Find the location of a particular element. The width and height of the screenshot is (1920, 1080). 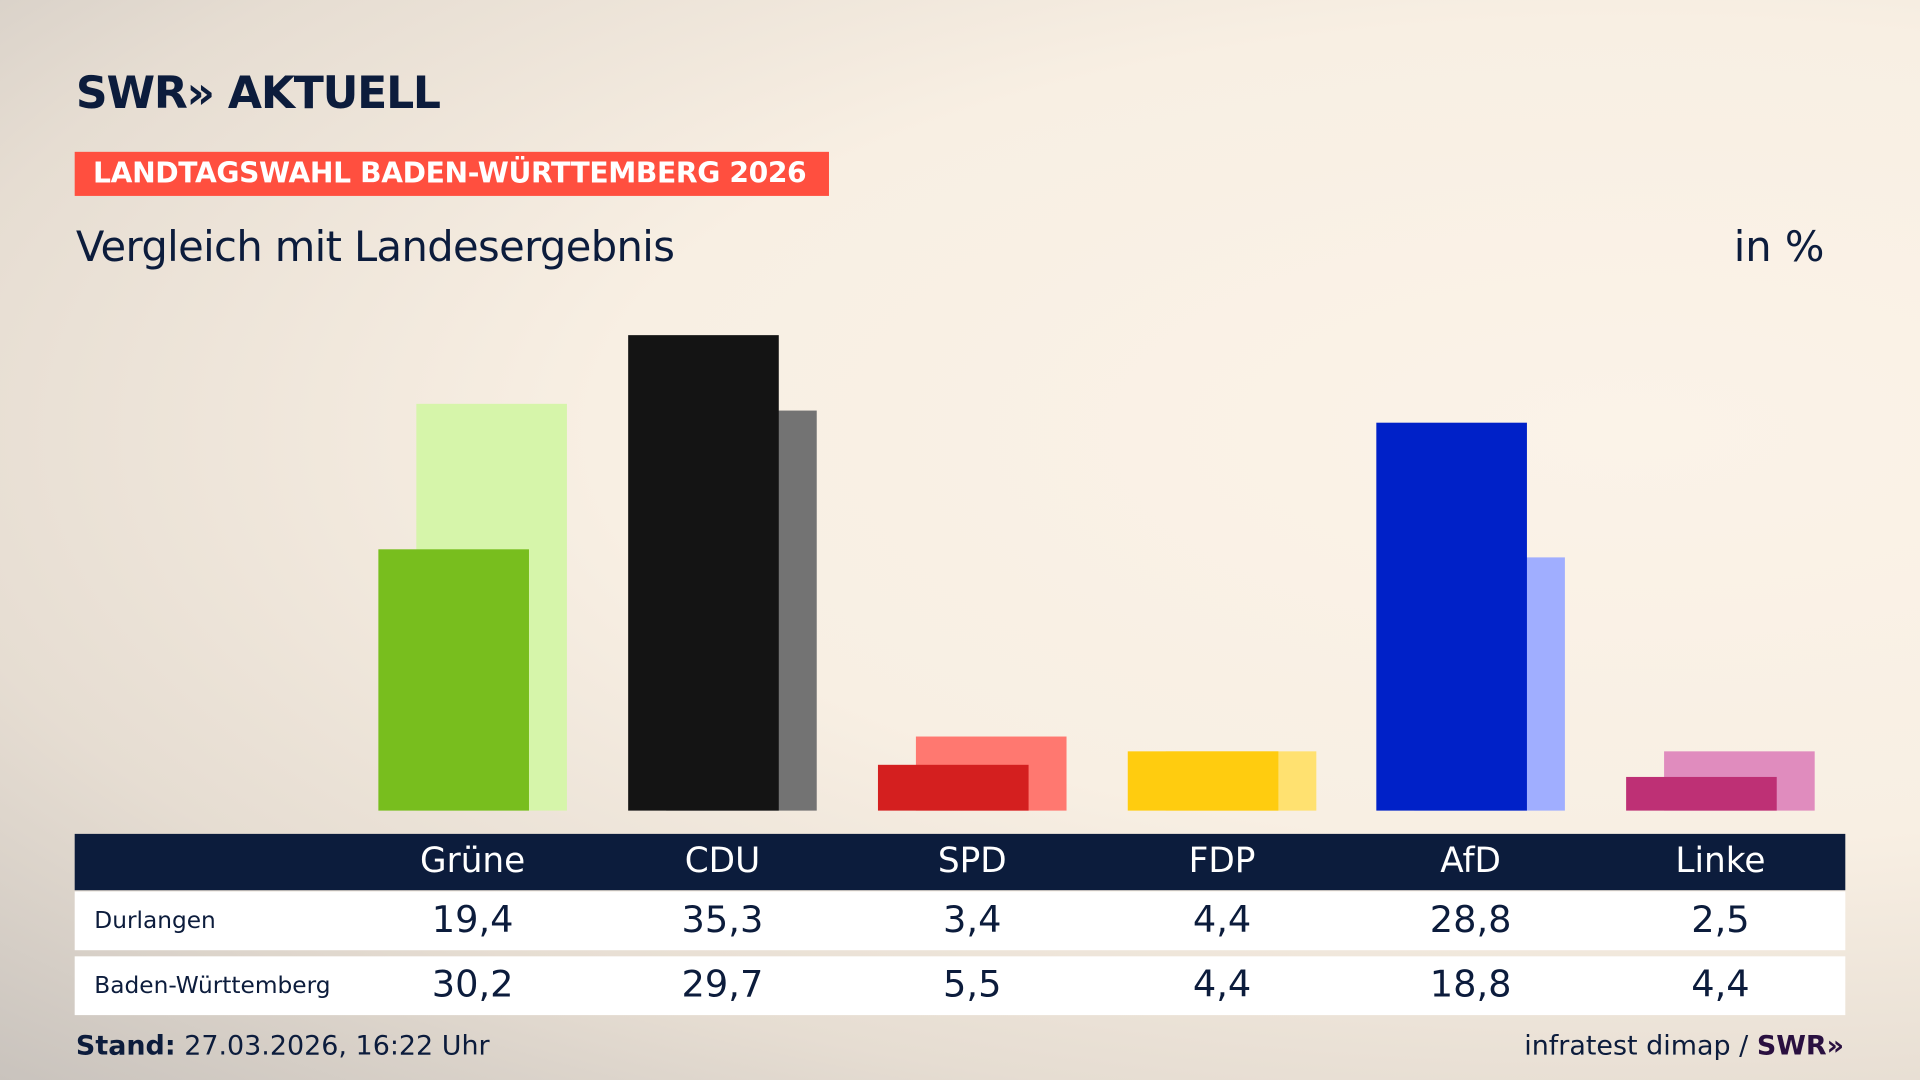

table-row-state: Baden-Württemberg 30,2 29,7 5,5 4,4 18,8 4,4 is located at coordinates (960, 986).